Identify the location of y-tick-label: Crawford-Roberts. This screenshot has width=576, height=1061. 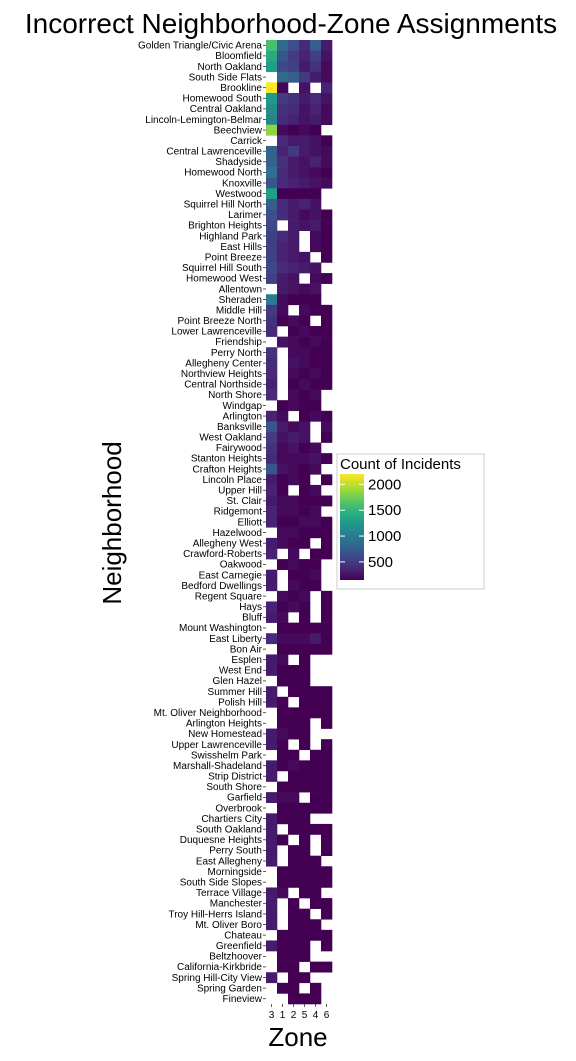
(222, 554).